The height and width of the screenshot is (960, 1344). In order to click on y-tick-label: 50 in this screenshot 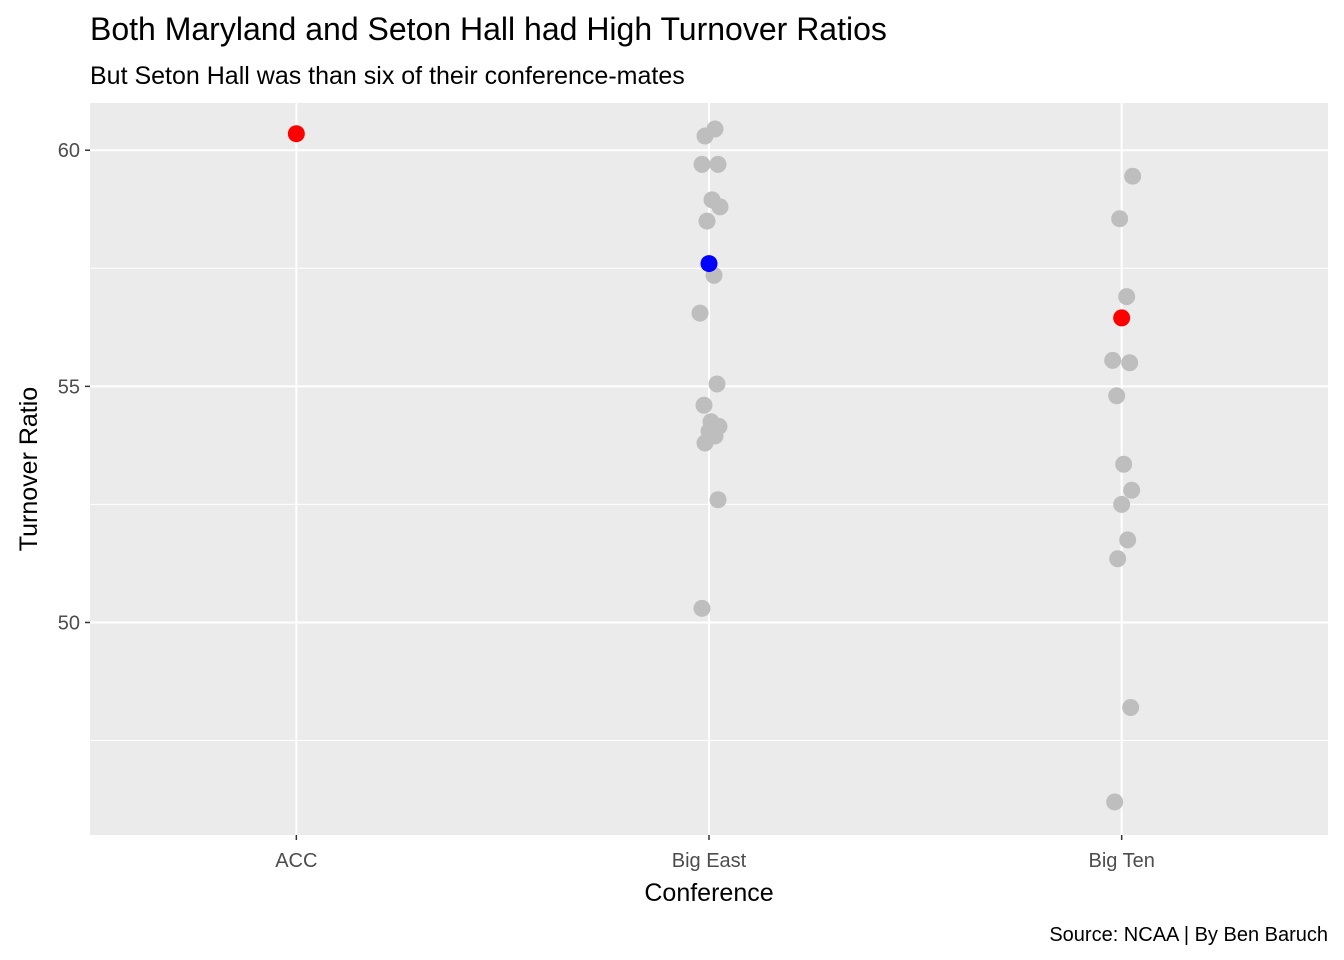, I will do `click(69, 623)`.